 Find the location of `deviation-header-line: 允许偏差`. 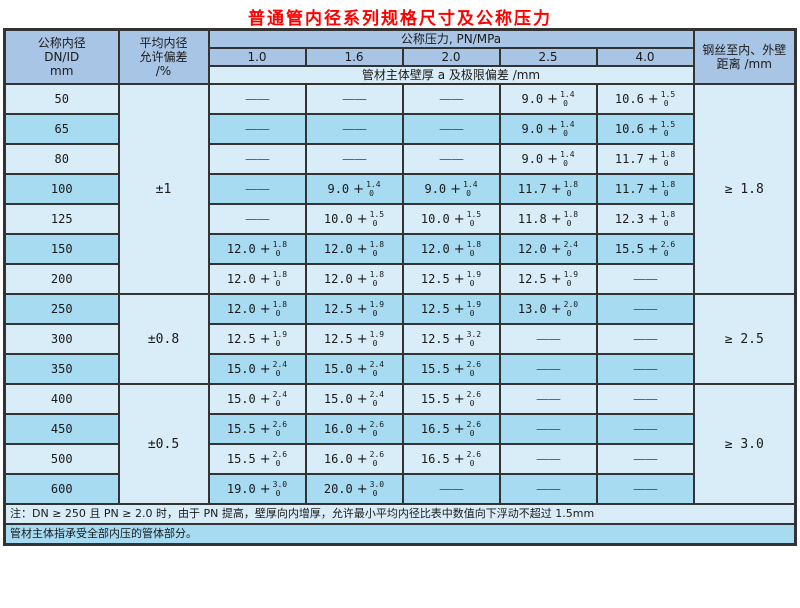

deviation-header-line: 允许偏差 is located at coordinates (163, 57).